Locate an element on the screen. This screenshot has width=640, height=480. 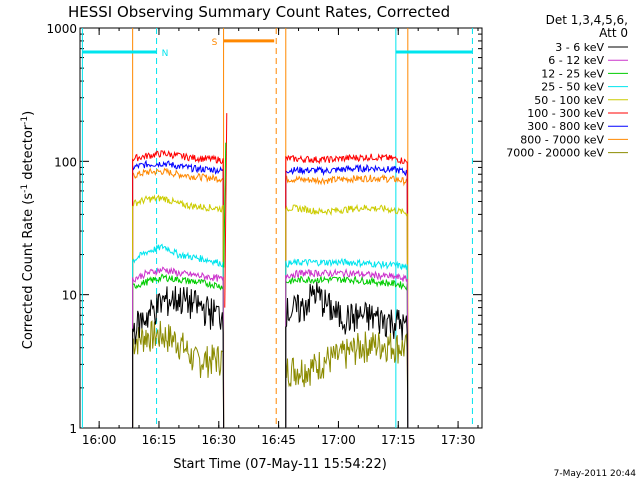
legend-header-line2: Att 0 is located at coordinates (613, 33).